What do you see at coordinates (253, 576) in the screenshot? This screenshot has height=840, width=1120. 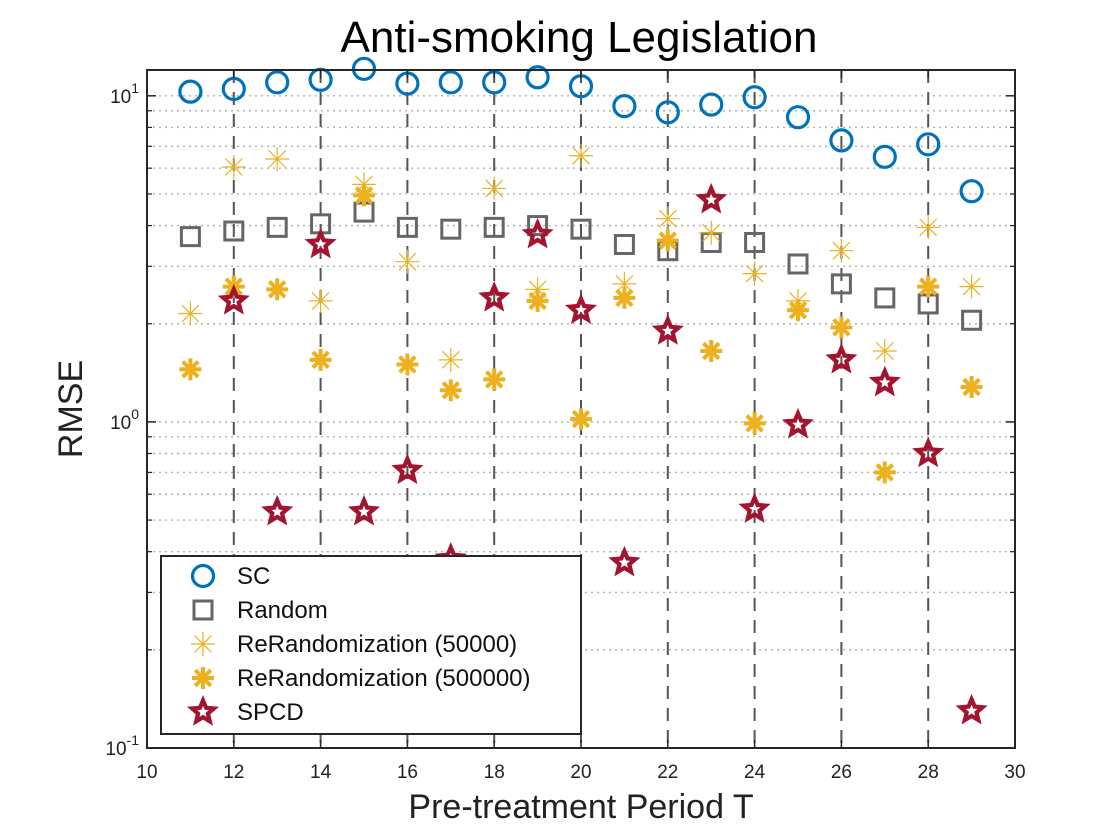 I see `legend-entry-label: SC` at bounding box center [253, 576].